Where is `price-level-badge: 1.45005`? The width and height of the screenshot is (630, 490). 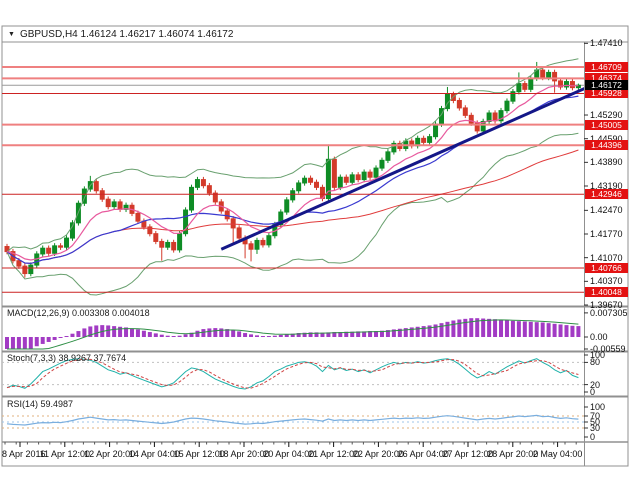
price-level-badge: 1.45005 is located at coordinates (606, 124).